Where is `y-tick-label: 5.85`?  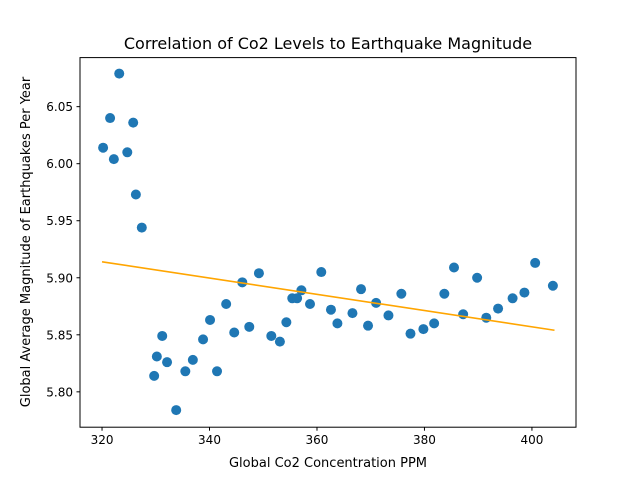
y-tick-label: 5.85 is located at coordinates (59, 335).